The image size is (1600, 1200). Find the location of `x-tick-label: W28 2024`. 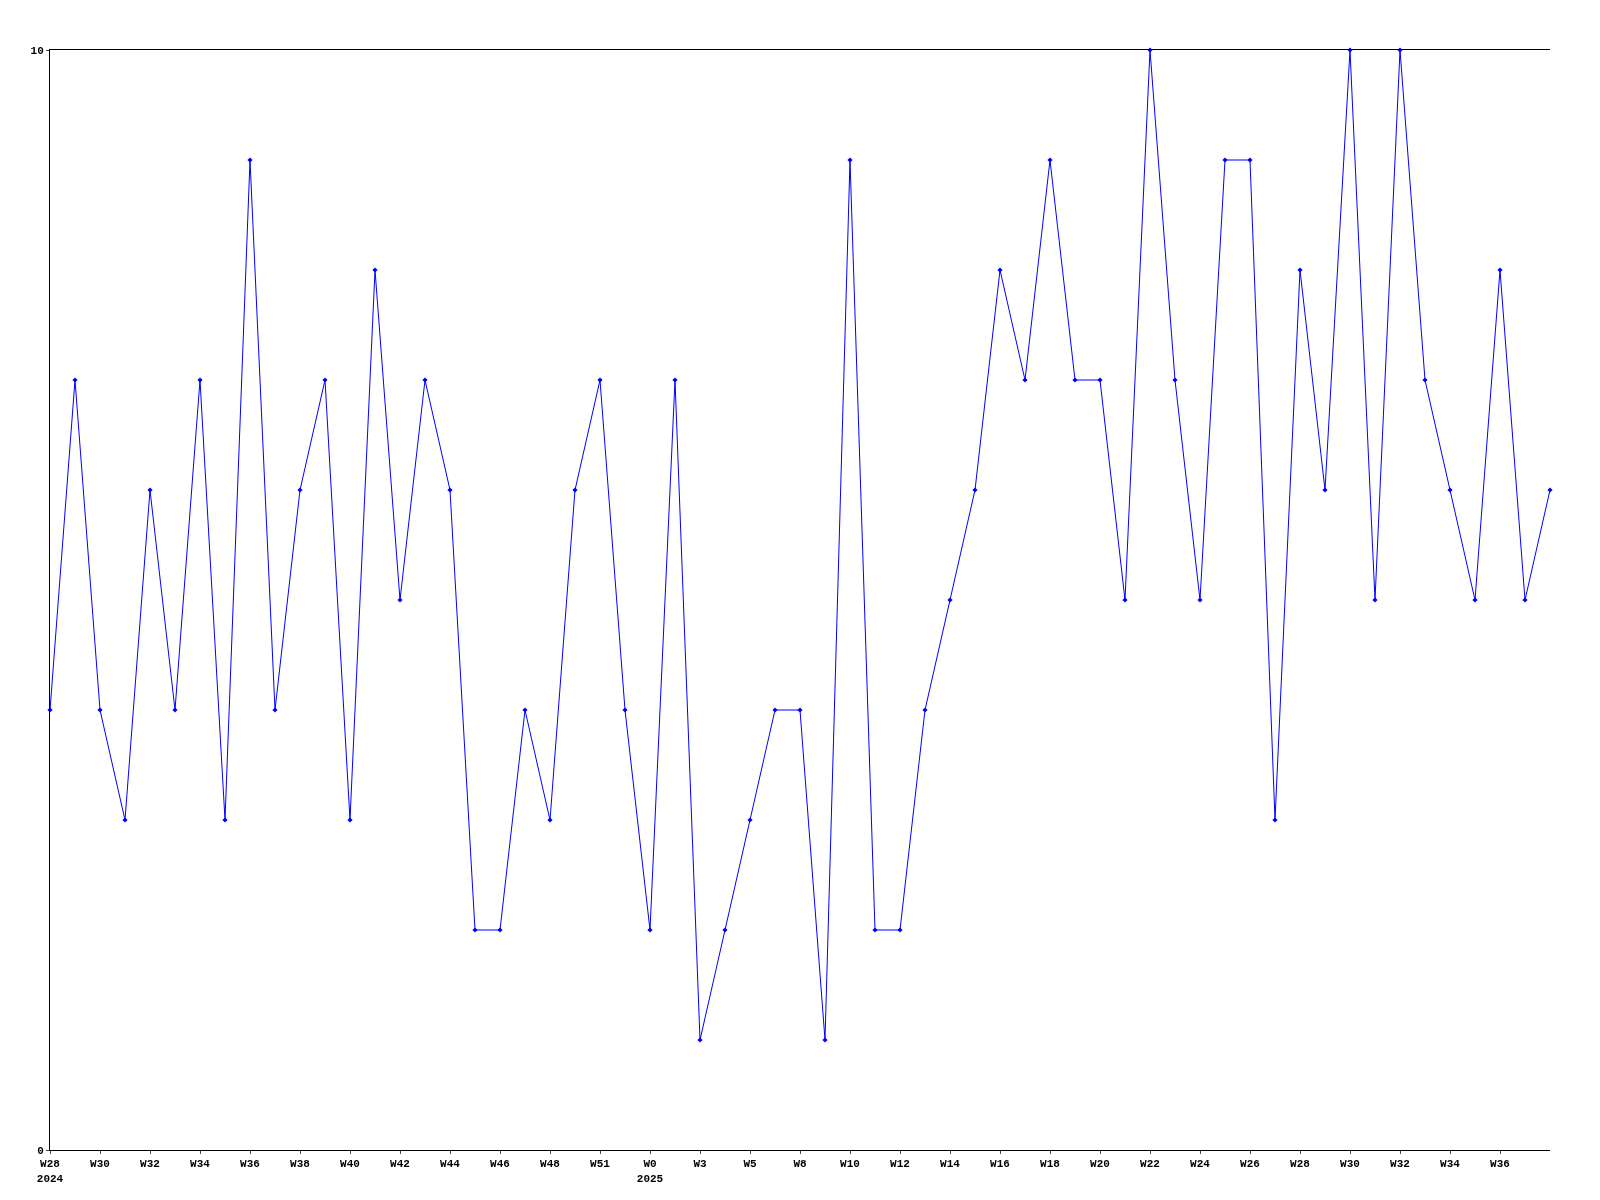

x-tick-label: W28 2024 is located at coordinates (50, 1171).